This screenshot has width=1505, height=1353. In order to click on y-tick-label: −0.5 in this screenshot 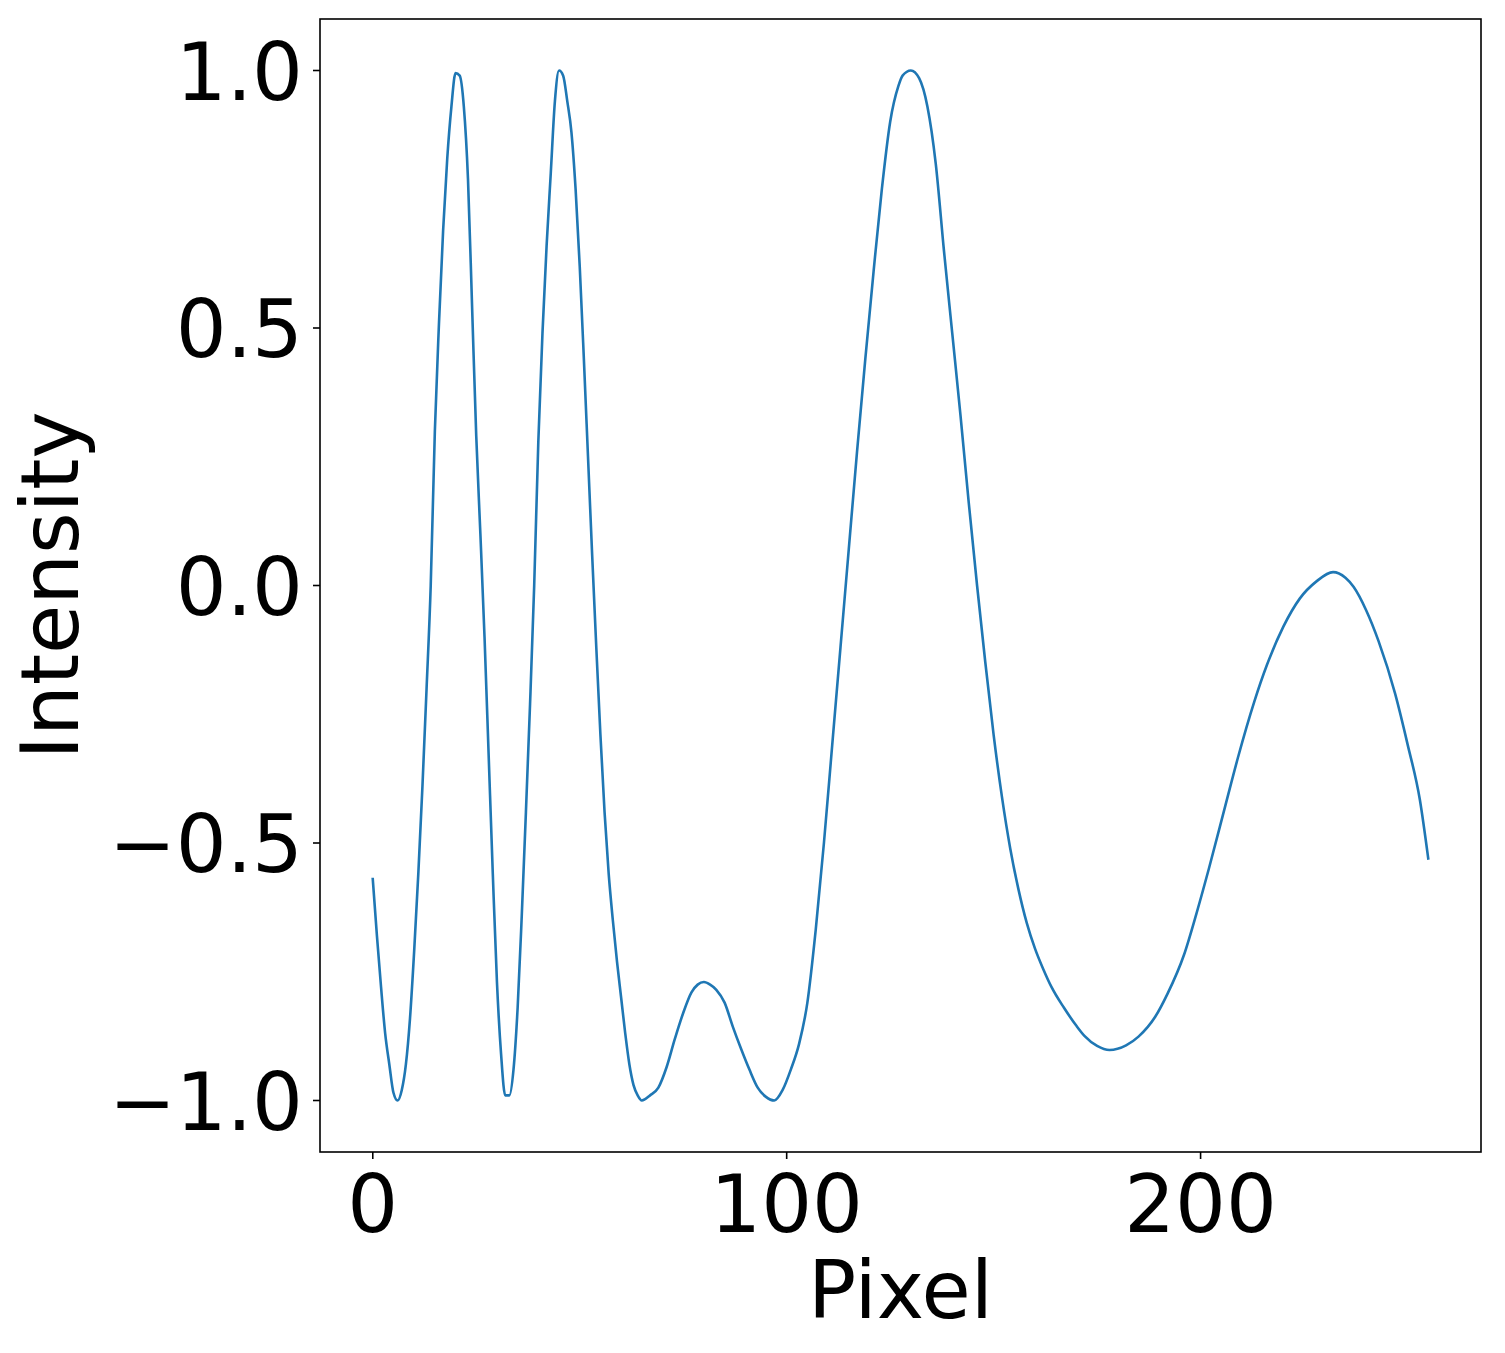, I will do `click(205, 844)`.